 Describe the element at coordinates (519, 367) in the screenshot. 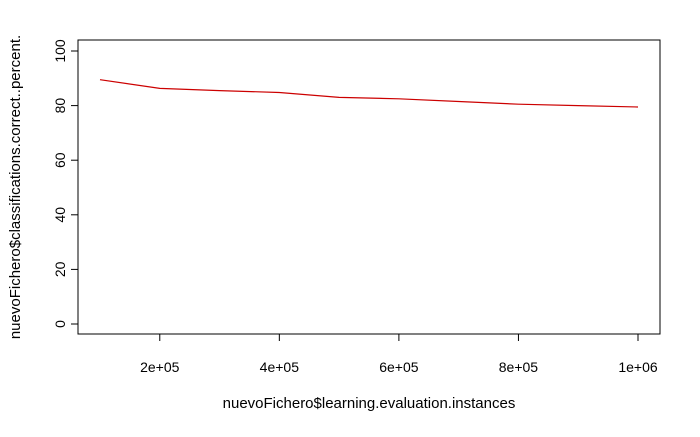

I see `x-tick-label: 8e+05` at that location.